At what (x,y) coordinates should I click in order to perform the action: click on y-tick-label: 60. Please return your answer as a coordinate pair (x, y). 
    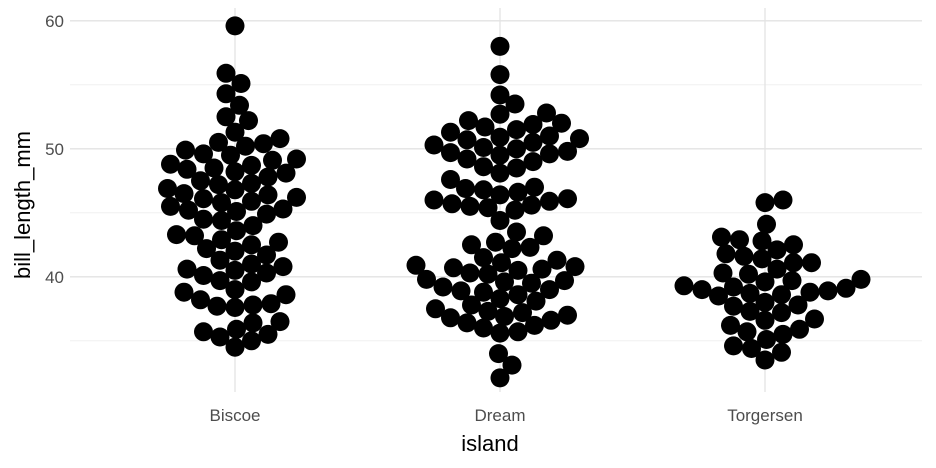
    Looking at the image, I should click on (54, 21).